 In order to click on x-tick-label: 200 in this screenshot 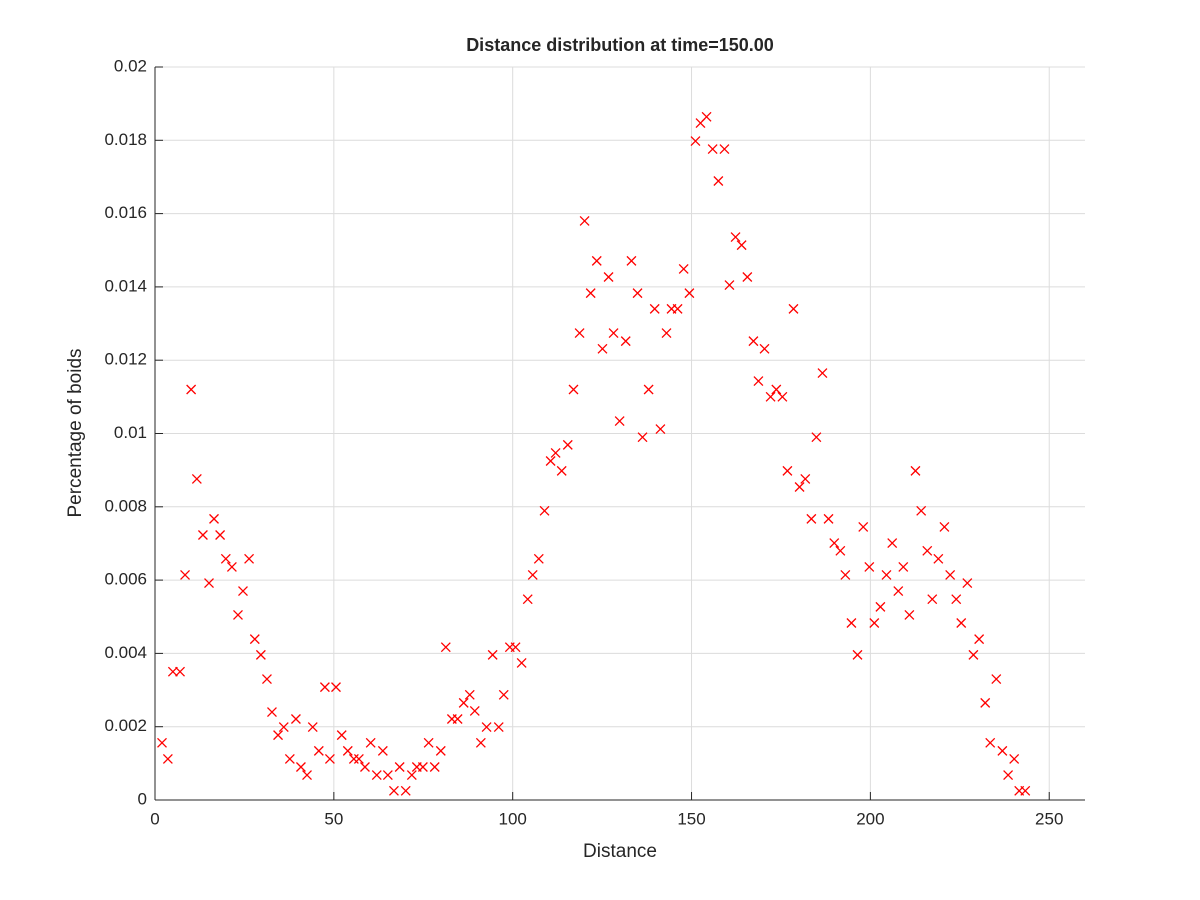, I will do `click(870, 818)`.